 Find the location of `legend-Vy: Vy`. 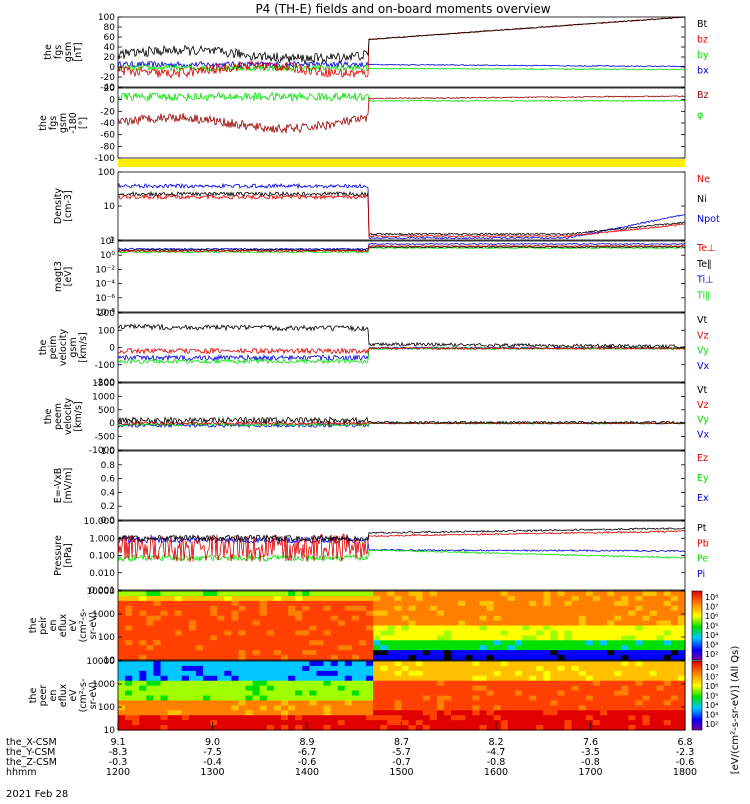

legend-Vy: Vy is located at coordinates (703, 351).